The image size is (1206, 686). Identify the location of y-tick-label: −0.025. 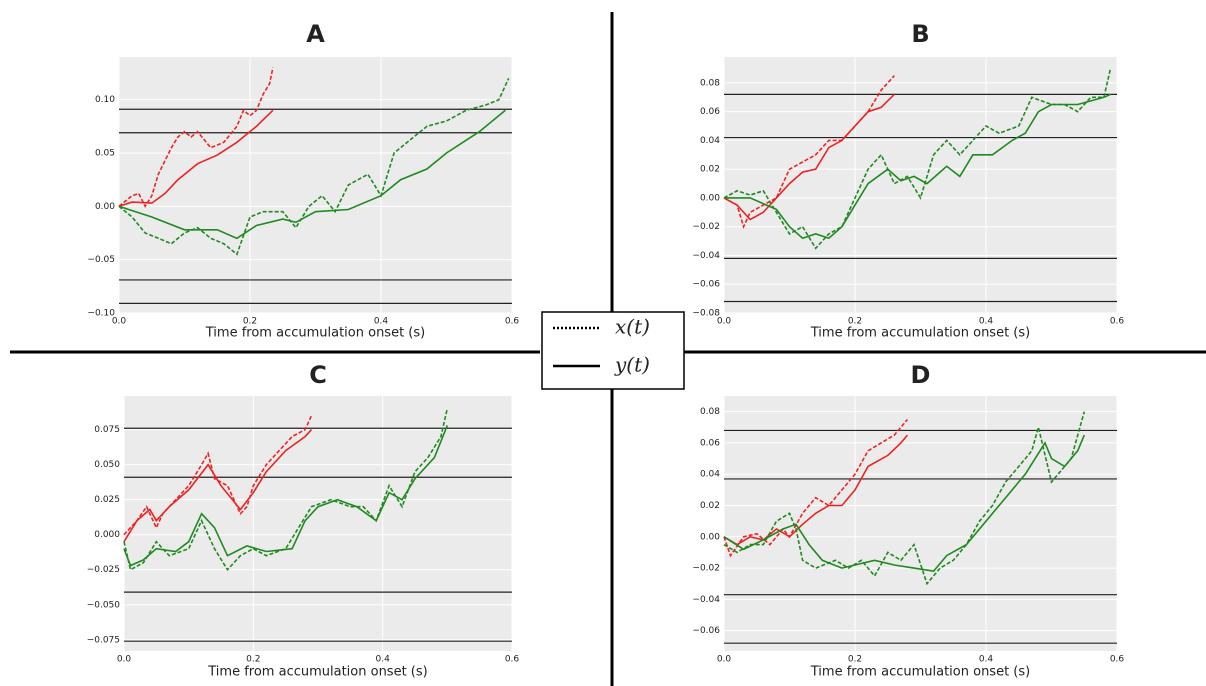
(103, 570).